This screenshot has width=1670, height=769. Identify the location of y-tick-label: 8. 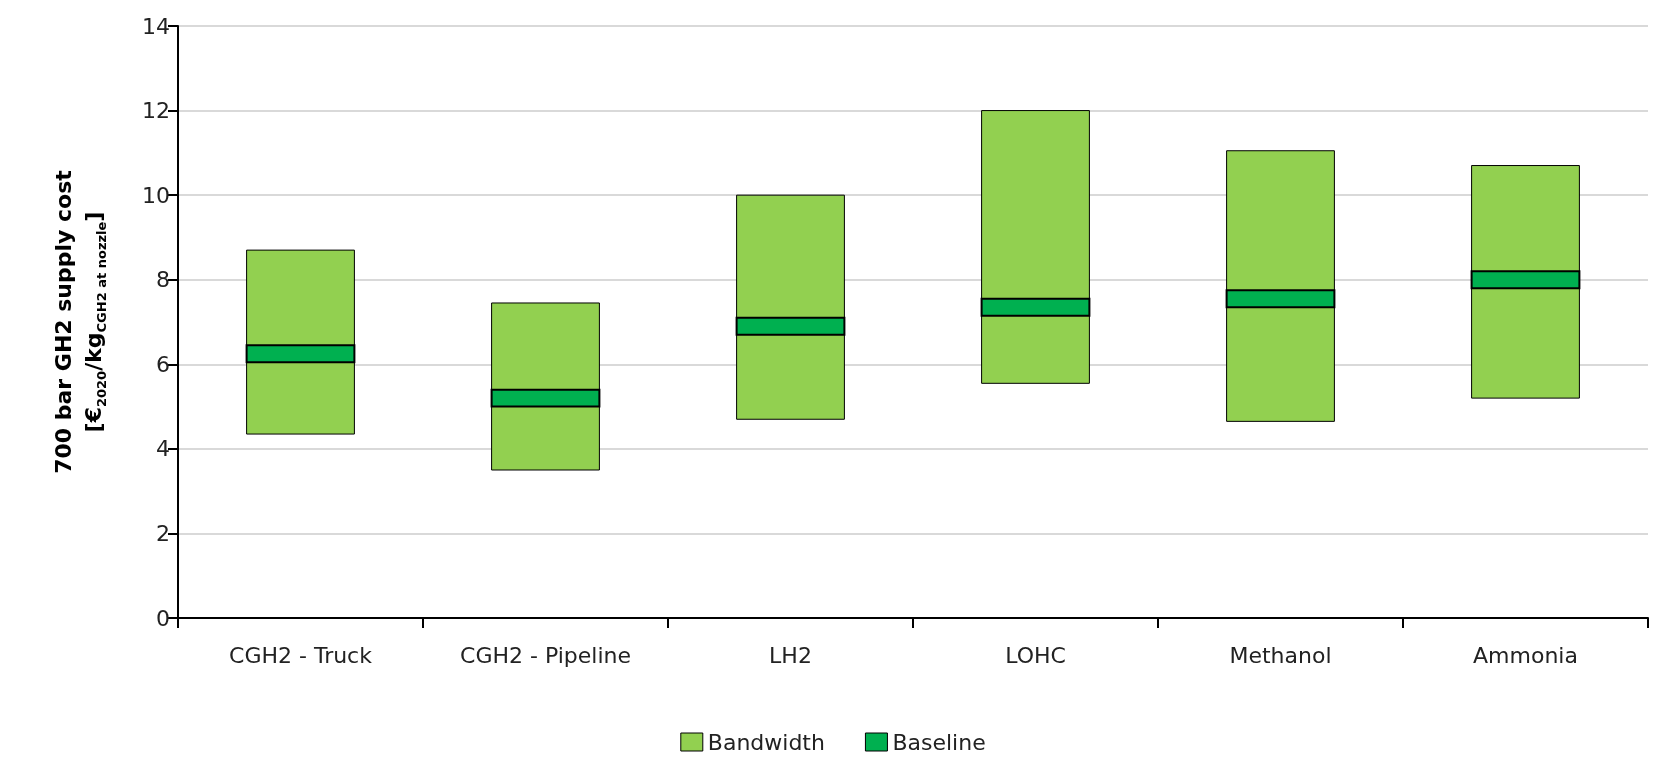
(163, 280).